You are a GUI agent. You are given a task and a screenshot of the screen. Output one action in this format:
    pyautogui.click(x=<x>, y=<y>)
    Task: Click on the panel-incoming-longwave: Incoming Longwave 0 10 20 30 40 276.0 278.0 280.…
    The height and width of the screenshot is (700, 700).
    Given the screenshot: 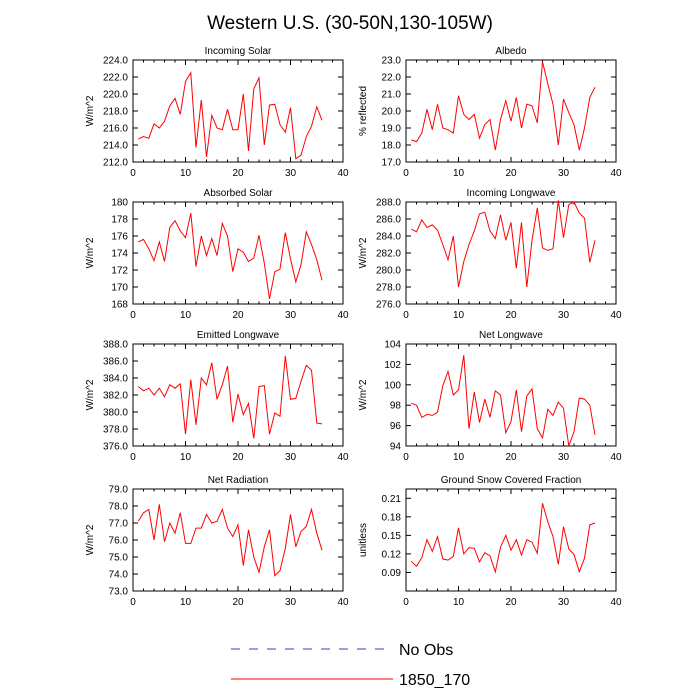 What is the action you would take?
    pyautogui.click(x=490, y=254)
    